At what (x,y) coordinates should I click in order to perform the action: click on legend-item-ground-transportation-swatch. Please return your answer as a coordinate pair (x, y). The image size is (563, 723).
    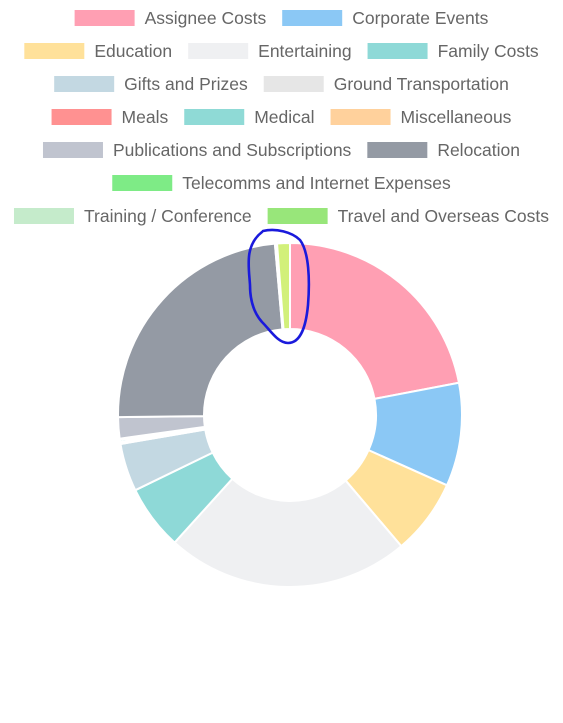
    Looking at the image, I should click on (293, 84).